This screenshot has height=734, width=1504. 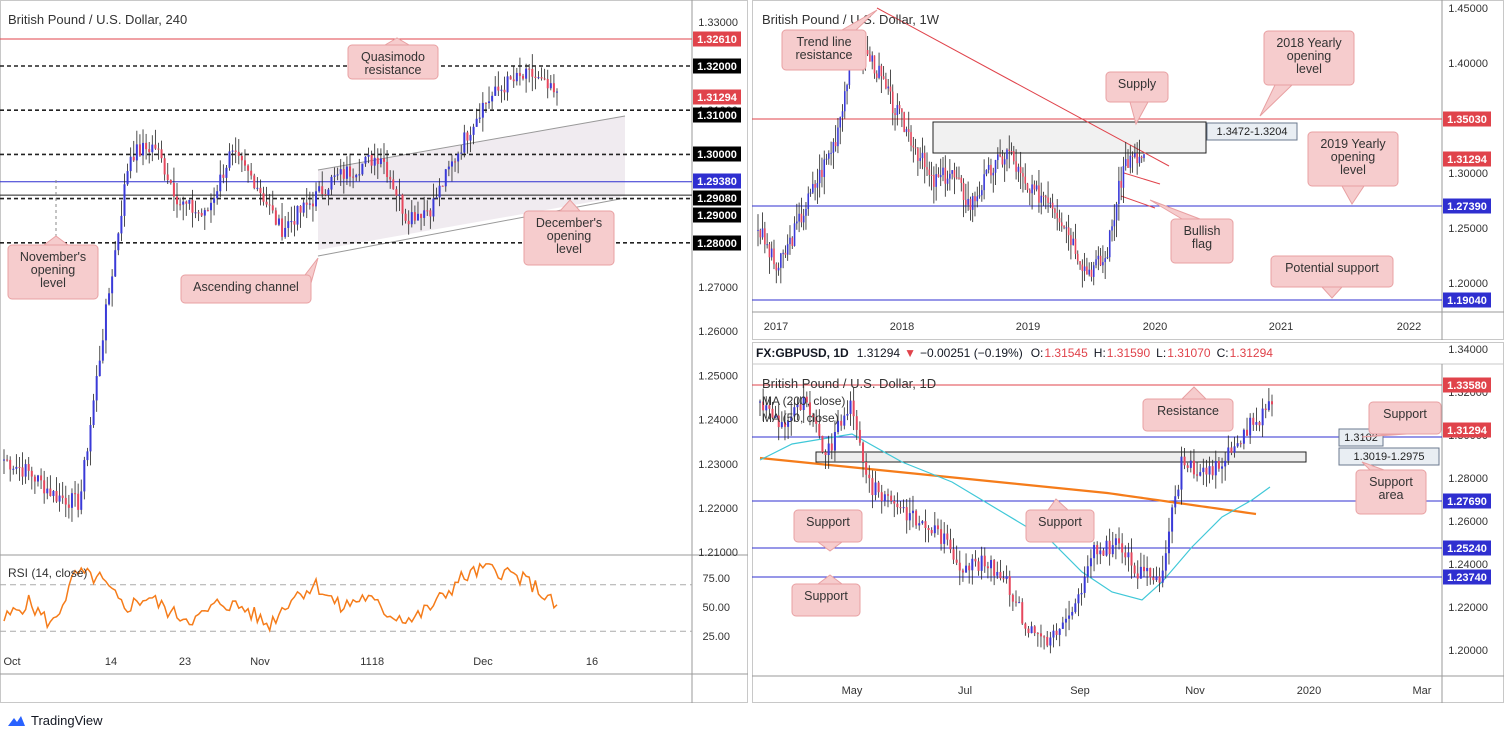 I want to click on callout-supply-box, so click(x=1137, y=87).